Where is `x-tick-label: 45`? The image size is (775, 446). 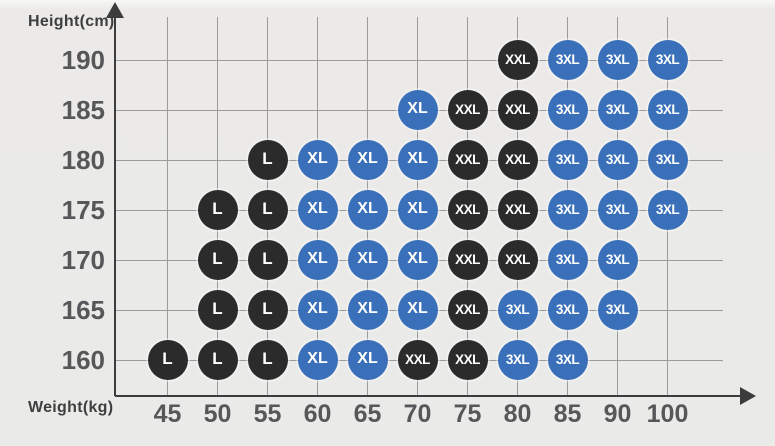 x-tick-label: 45 is located at coordinates (167, 414).